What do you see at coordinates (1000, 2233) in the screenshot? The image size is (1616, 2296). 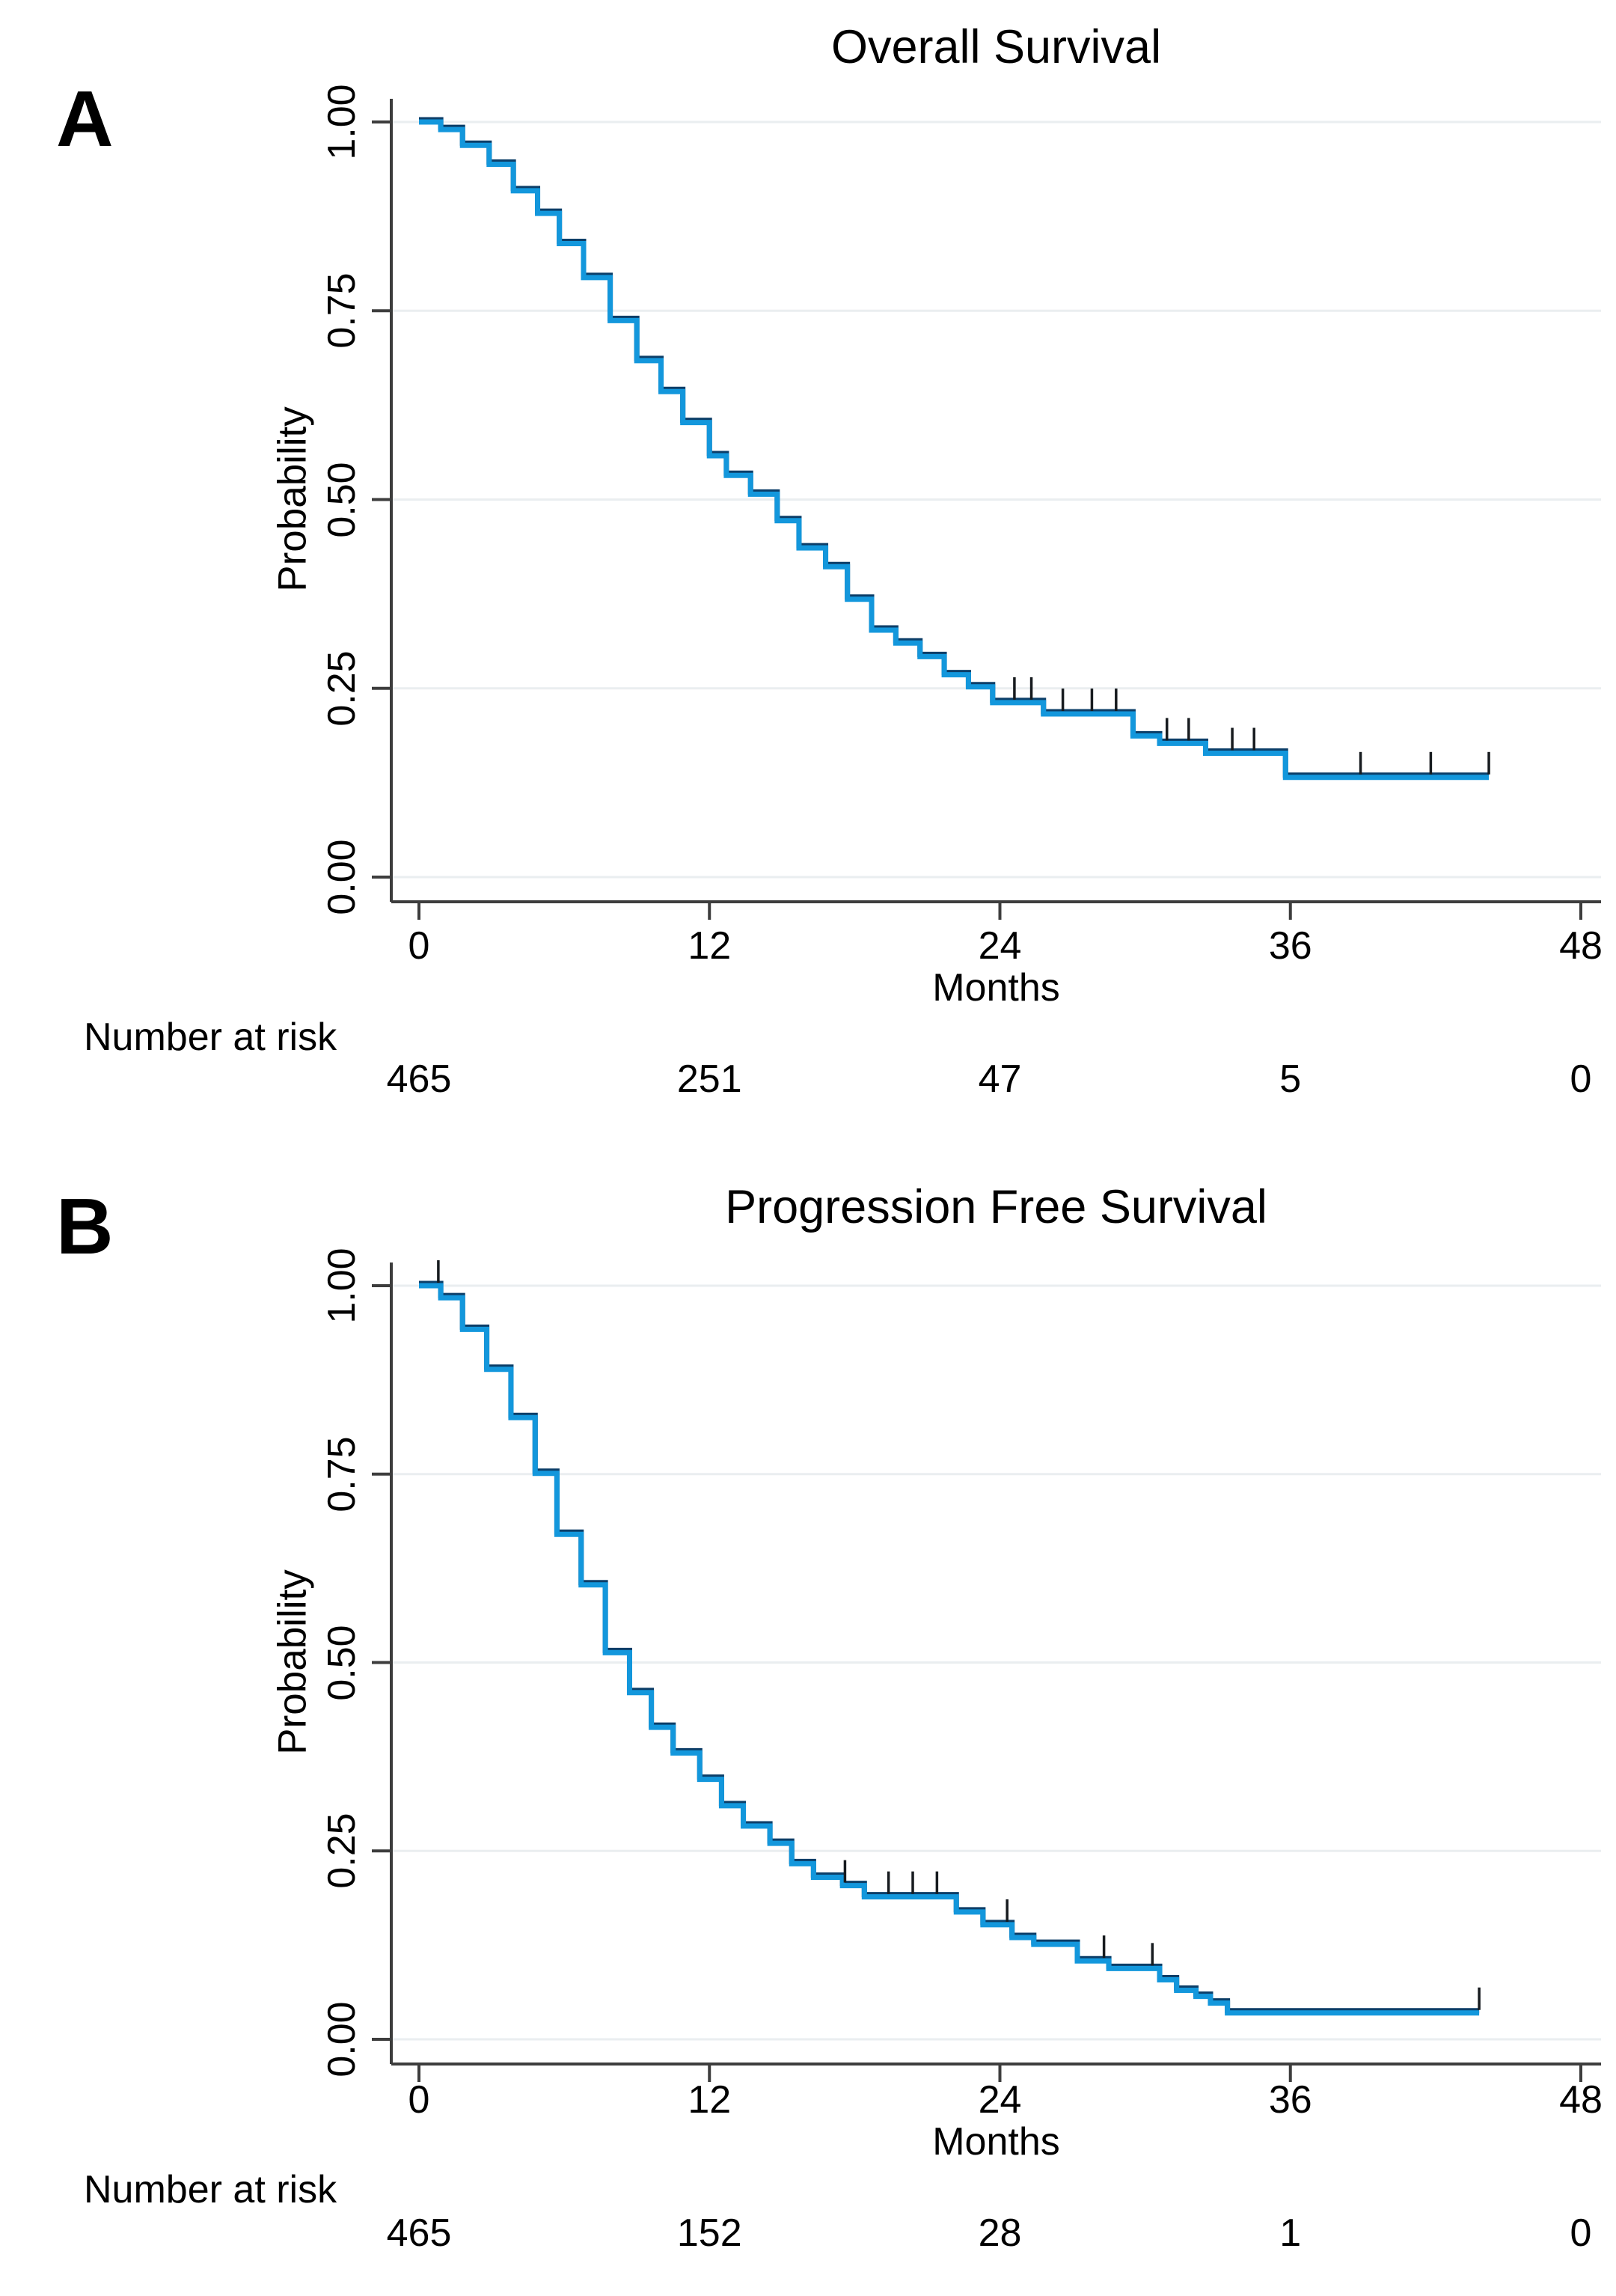 I see `number-at-risk-value: 28` at bounding box center [1000, 2233].